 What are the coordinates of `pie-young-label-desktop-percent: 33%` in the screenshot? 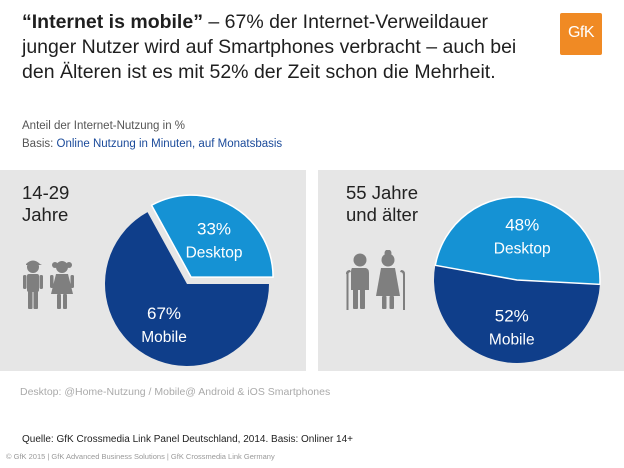 It's located at (214, 228).